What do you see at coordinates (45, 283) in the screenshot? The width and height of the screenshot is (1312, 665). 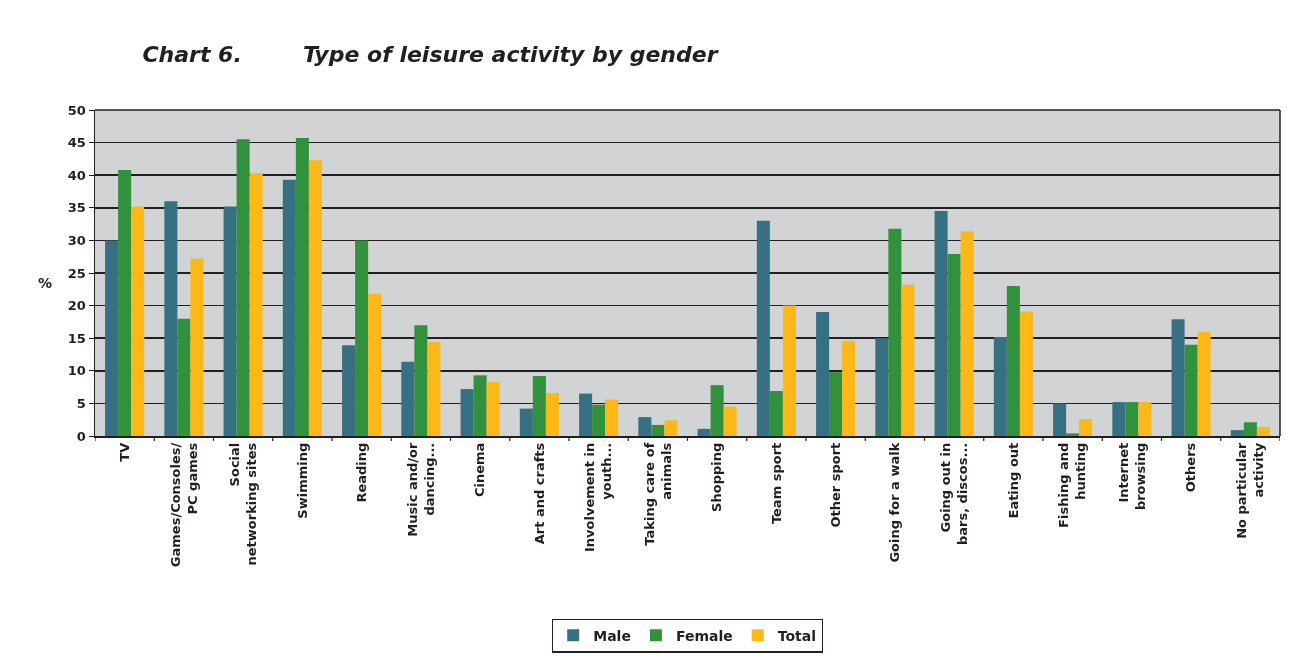 I see `y-axis-title: %` at bounding box center [45, 283].